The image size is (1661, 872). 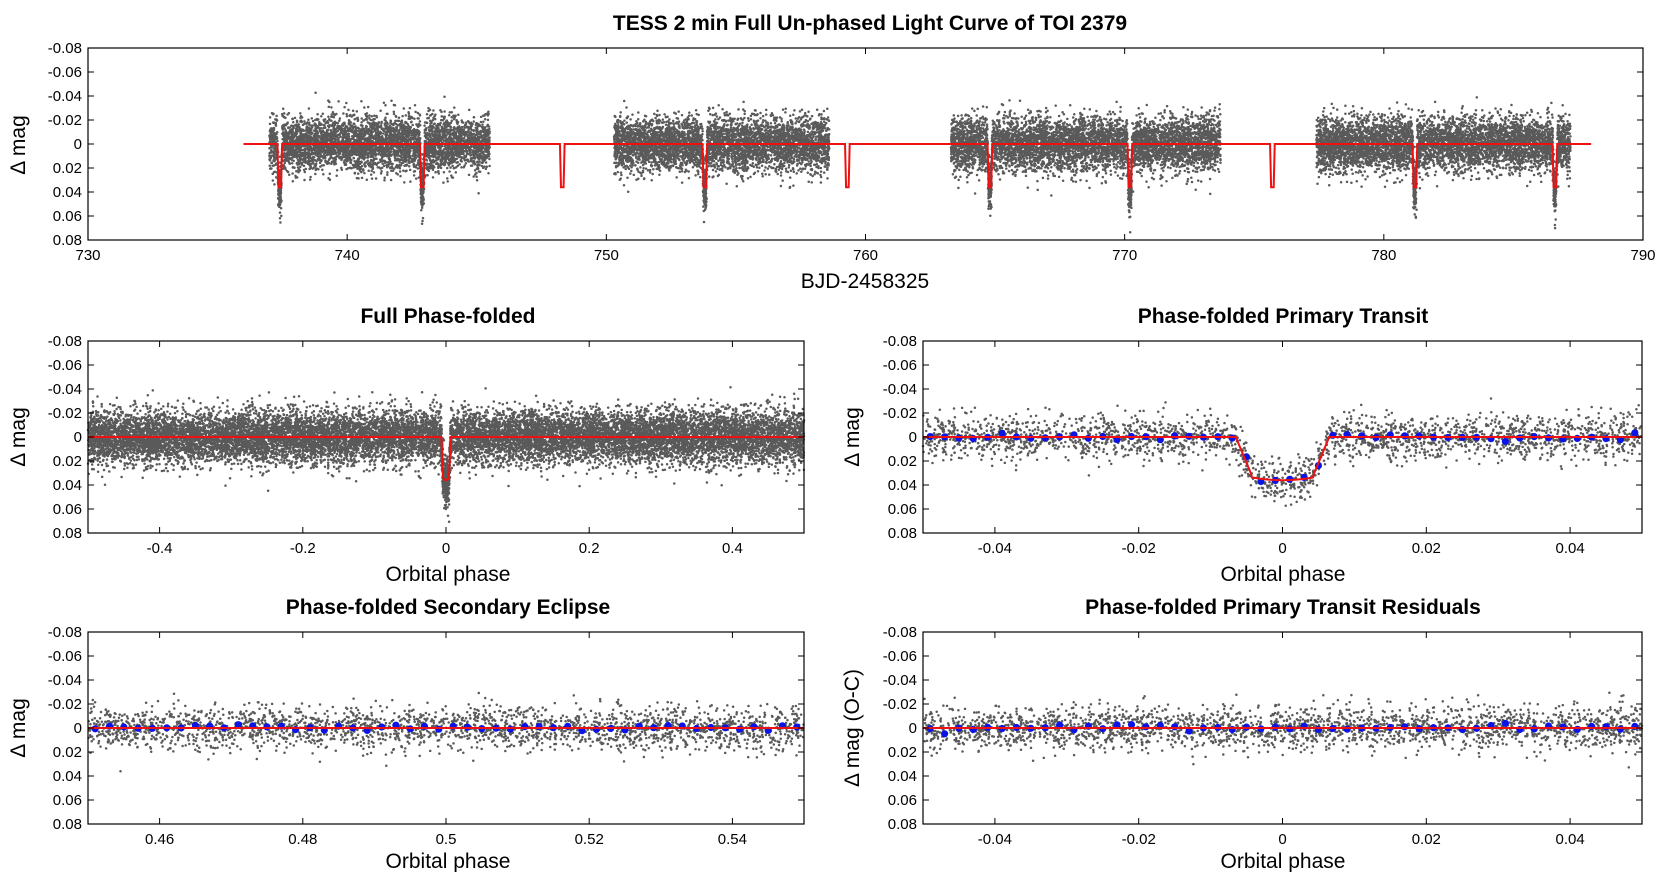 I want to click on data-points, so click(x=920, y=163).